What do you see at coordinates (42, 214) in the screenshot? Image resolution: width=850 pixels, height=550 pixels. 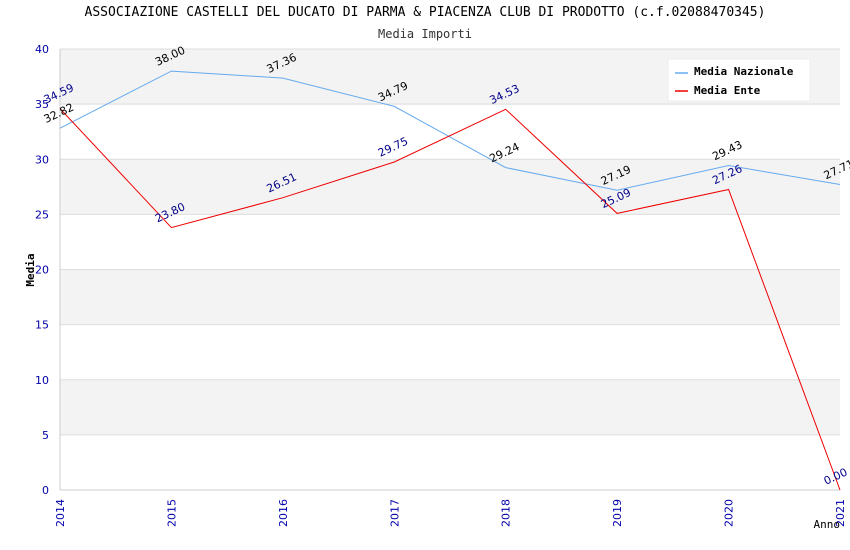 I see `y-tick-label: 25` at bounding box center [42, 214].